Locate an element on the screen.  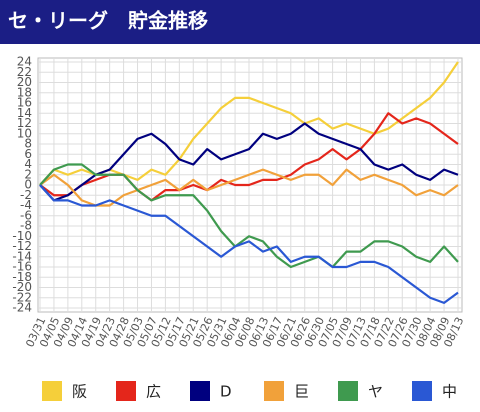
y-tick-label: 12 is located at coordinates (24, 123).